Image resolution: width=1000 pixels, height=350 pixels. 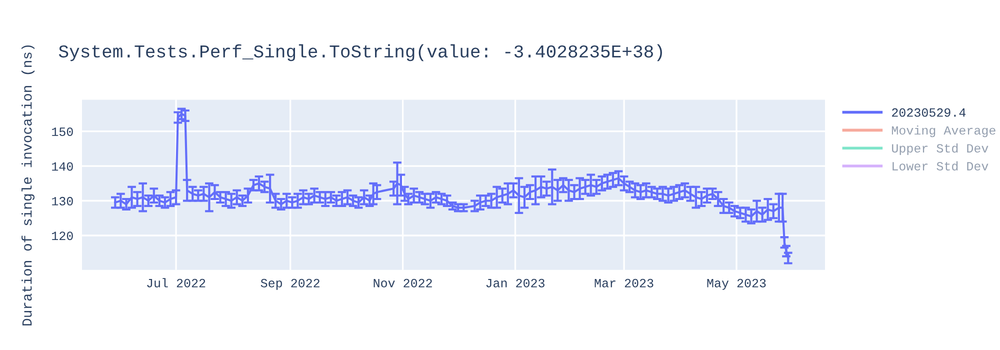 I want to click on legend-label: 20230529.4, so click(x=929, y=112).